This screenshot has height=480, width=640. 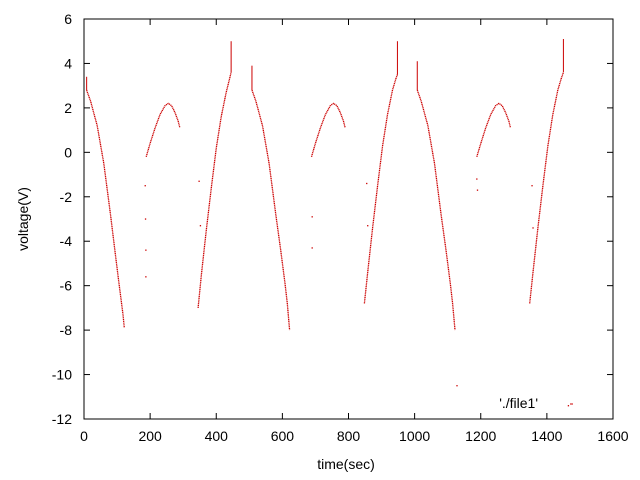 I want to click on y-tick-label: -8, so click(x=66, y=330).